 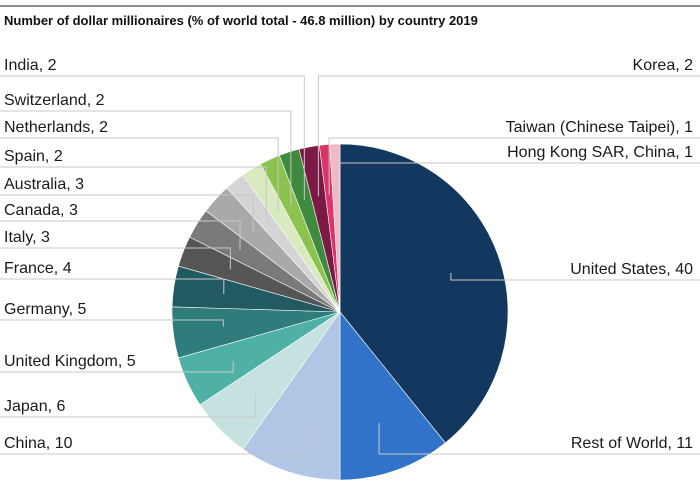 I want to click on slice-united-states, so click(x=424, y=293).